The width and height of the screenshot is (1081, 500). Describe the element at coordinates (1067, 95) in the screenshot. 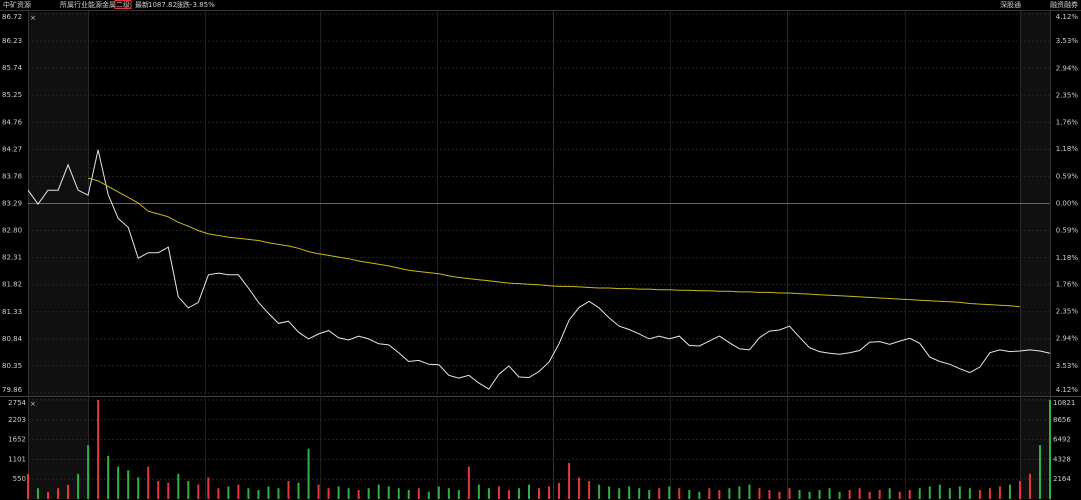

I see `y2-tick-label: 2.35%` at that location.